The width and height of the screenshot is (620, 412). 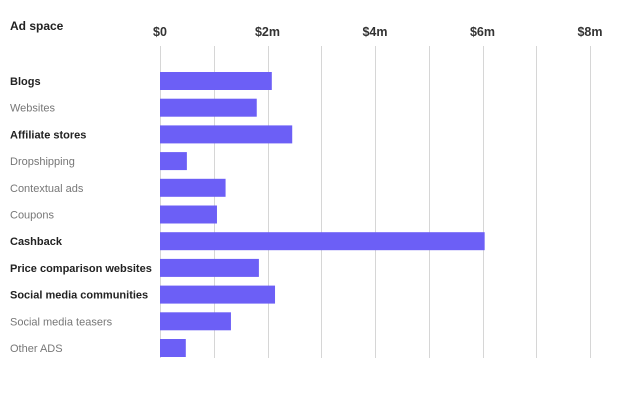 I want to click on category-label-coupons: Coupons, so click(x=32, y=216).